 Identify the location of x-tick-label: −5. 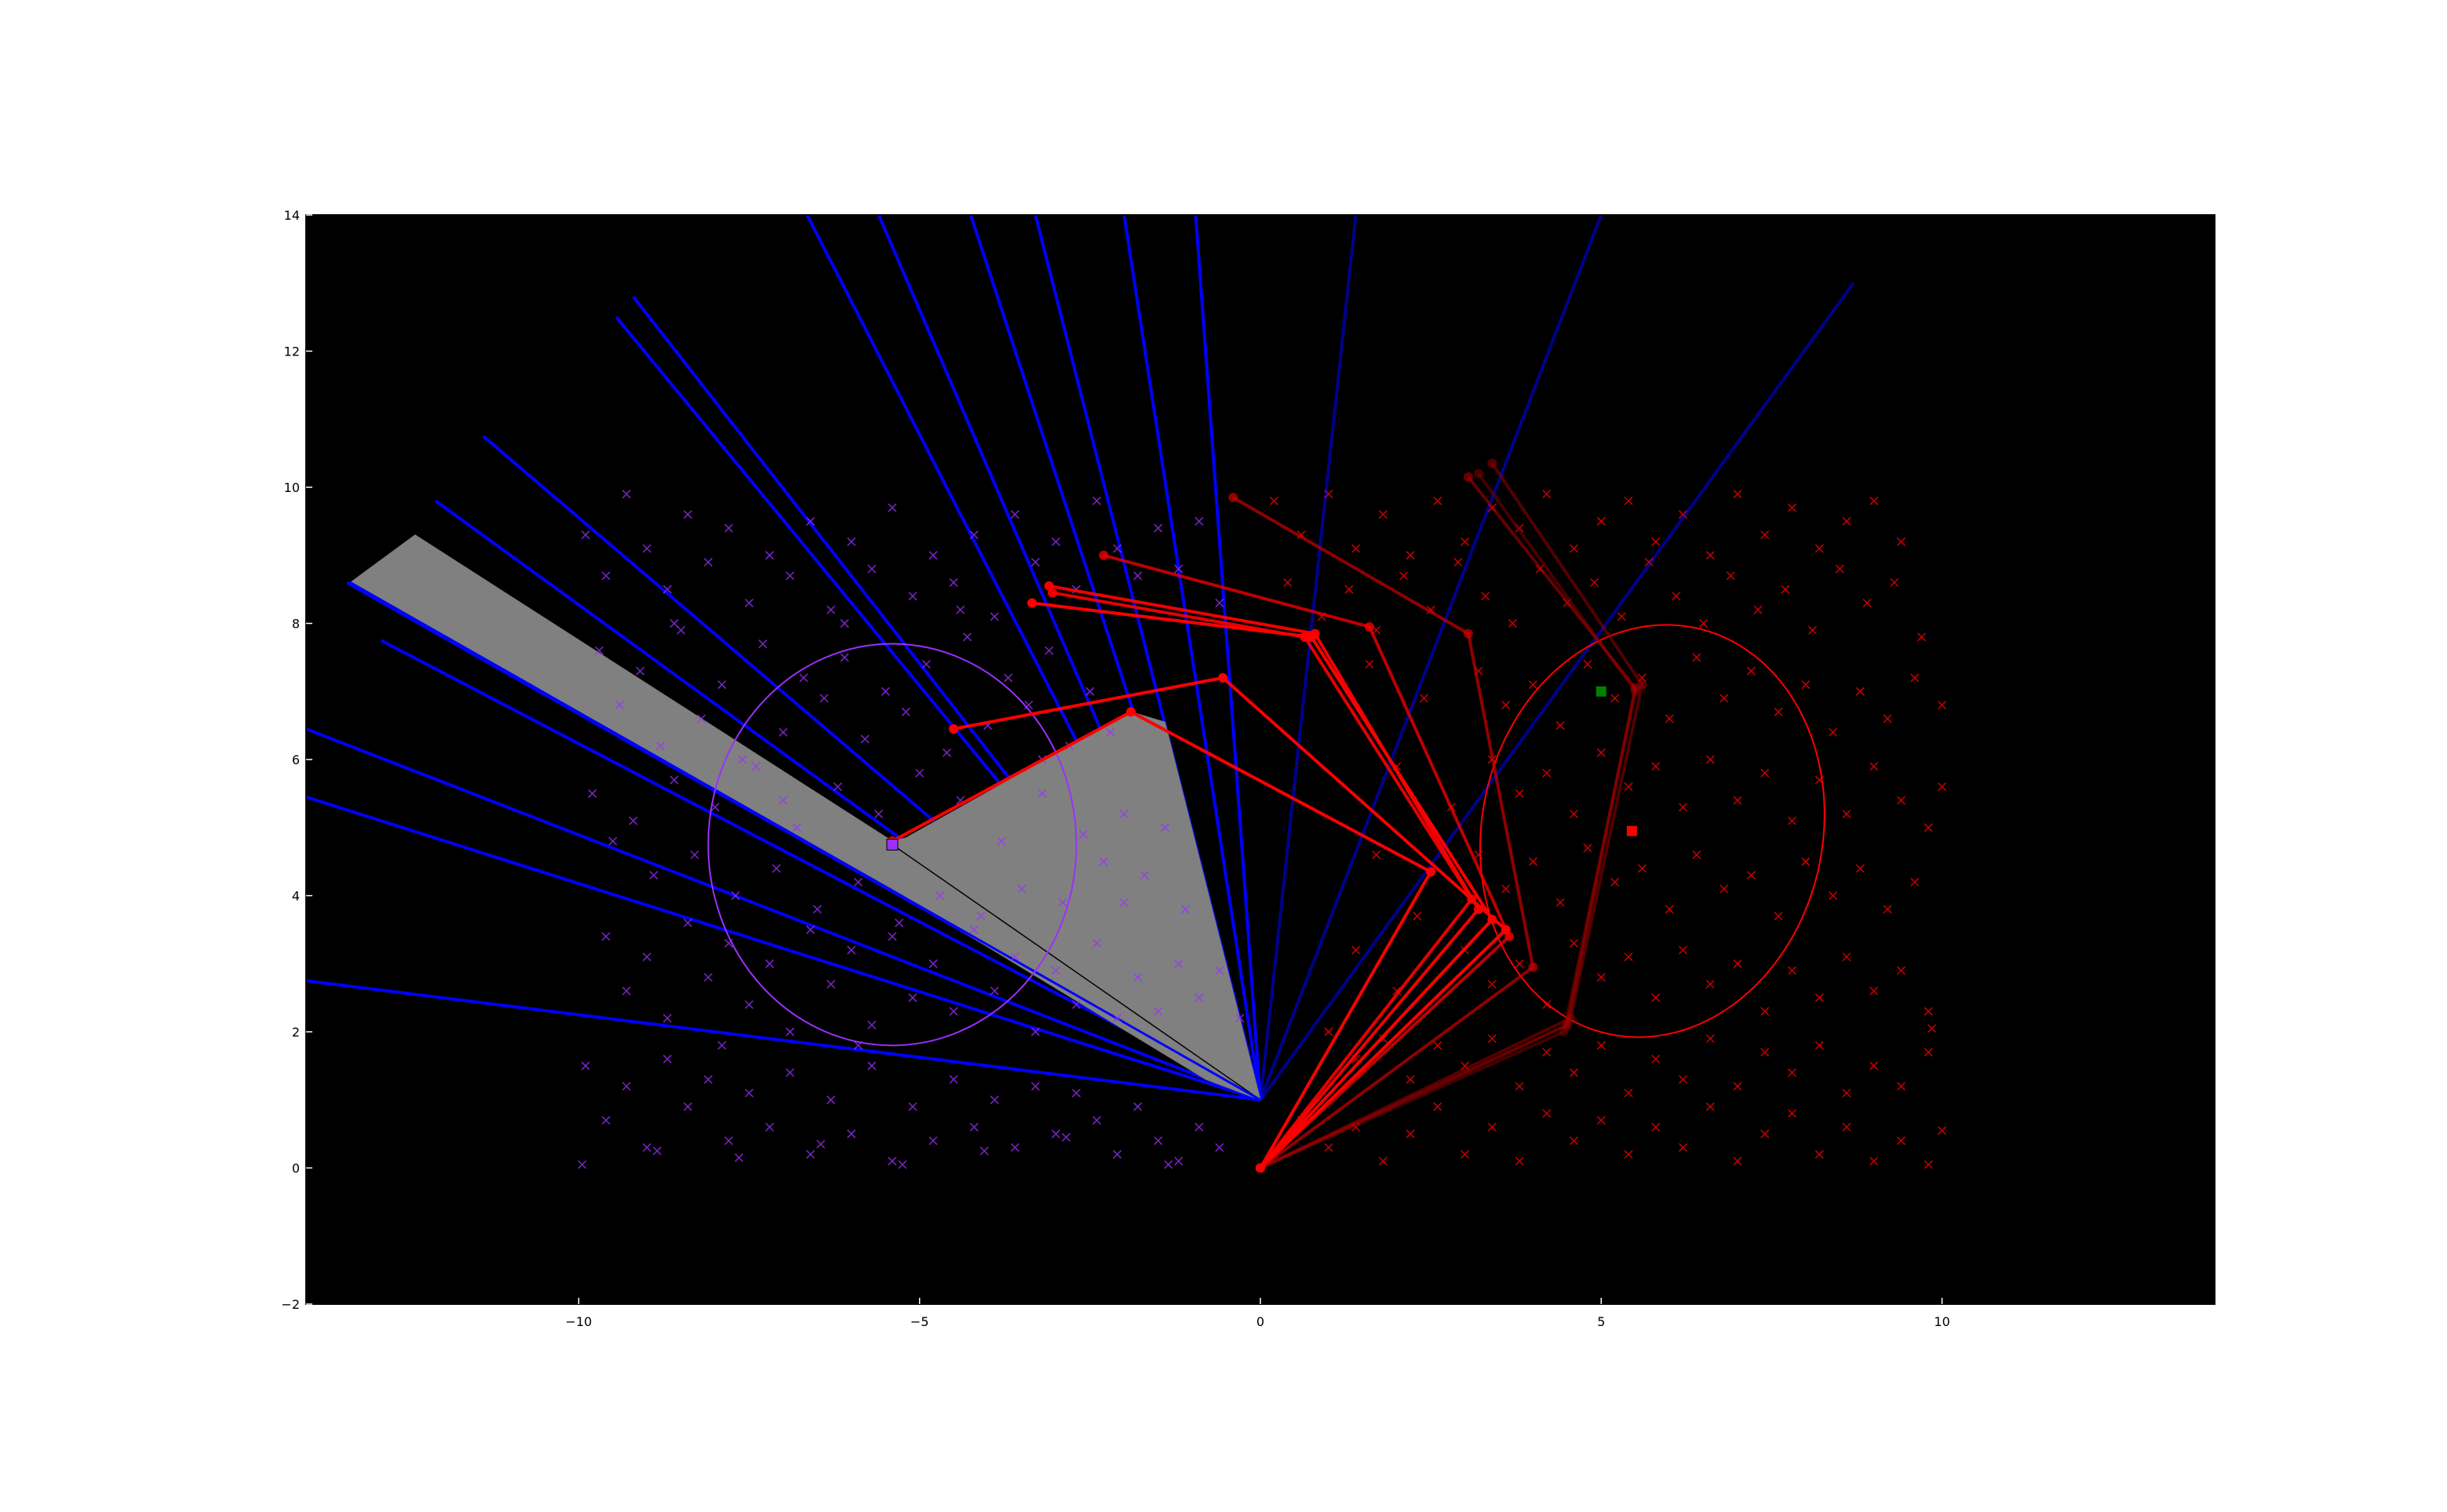
(919, 1322).